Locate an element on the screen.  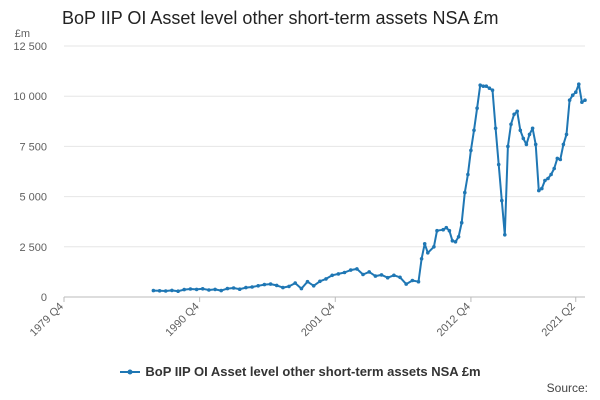
legend-line-icon is located at coordinates (130, 372).